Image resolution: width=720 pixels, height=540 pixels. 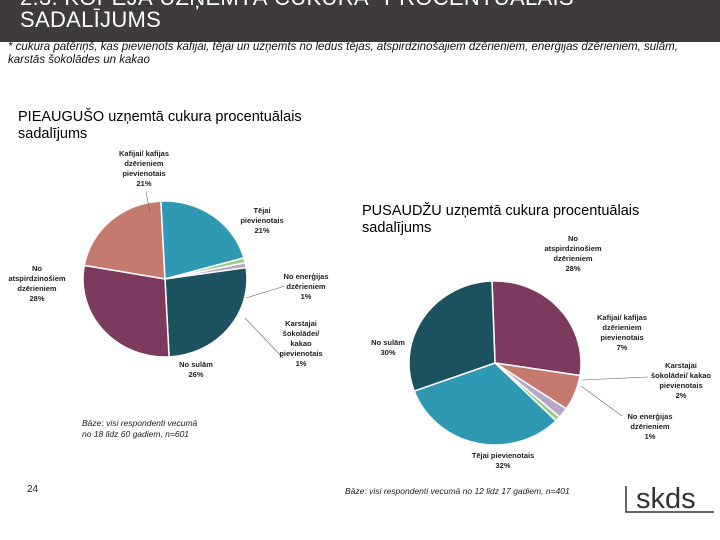 I want to click on adult-base-note-line: no 18 līdz 60 gadiem, n=601, so click(x=136, y=434).